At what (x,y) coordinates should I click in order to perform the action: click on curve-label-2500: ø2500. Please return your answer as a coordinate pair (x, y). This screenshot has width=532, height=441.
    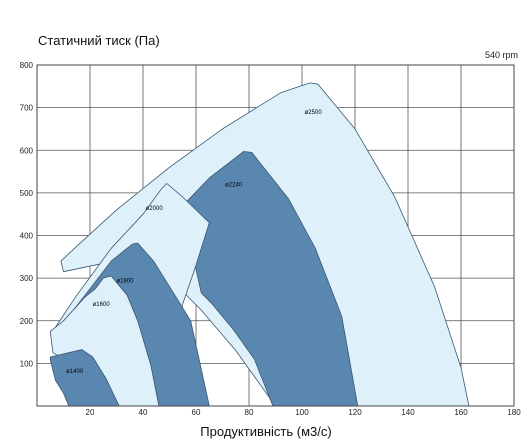
    Looking at the image, I should click on (314, 113).